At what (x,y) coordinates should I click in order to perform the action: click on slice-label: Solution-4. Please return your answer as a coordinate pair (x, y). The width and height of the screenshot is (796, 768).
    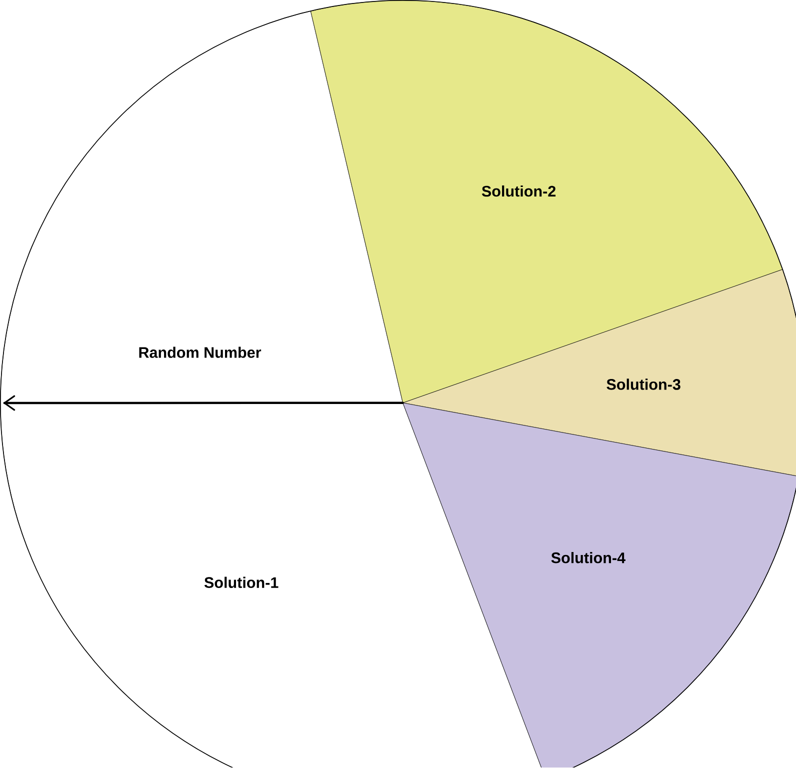
    Looking at the image, I should click on (588, 558).